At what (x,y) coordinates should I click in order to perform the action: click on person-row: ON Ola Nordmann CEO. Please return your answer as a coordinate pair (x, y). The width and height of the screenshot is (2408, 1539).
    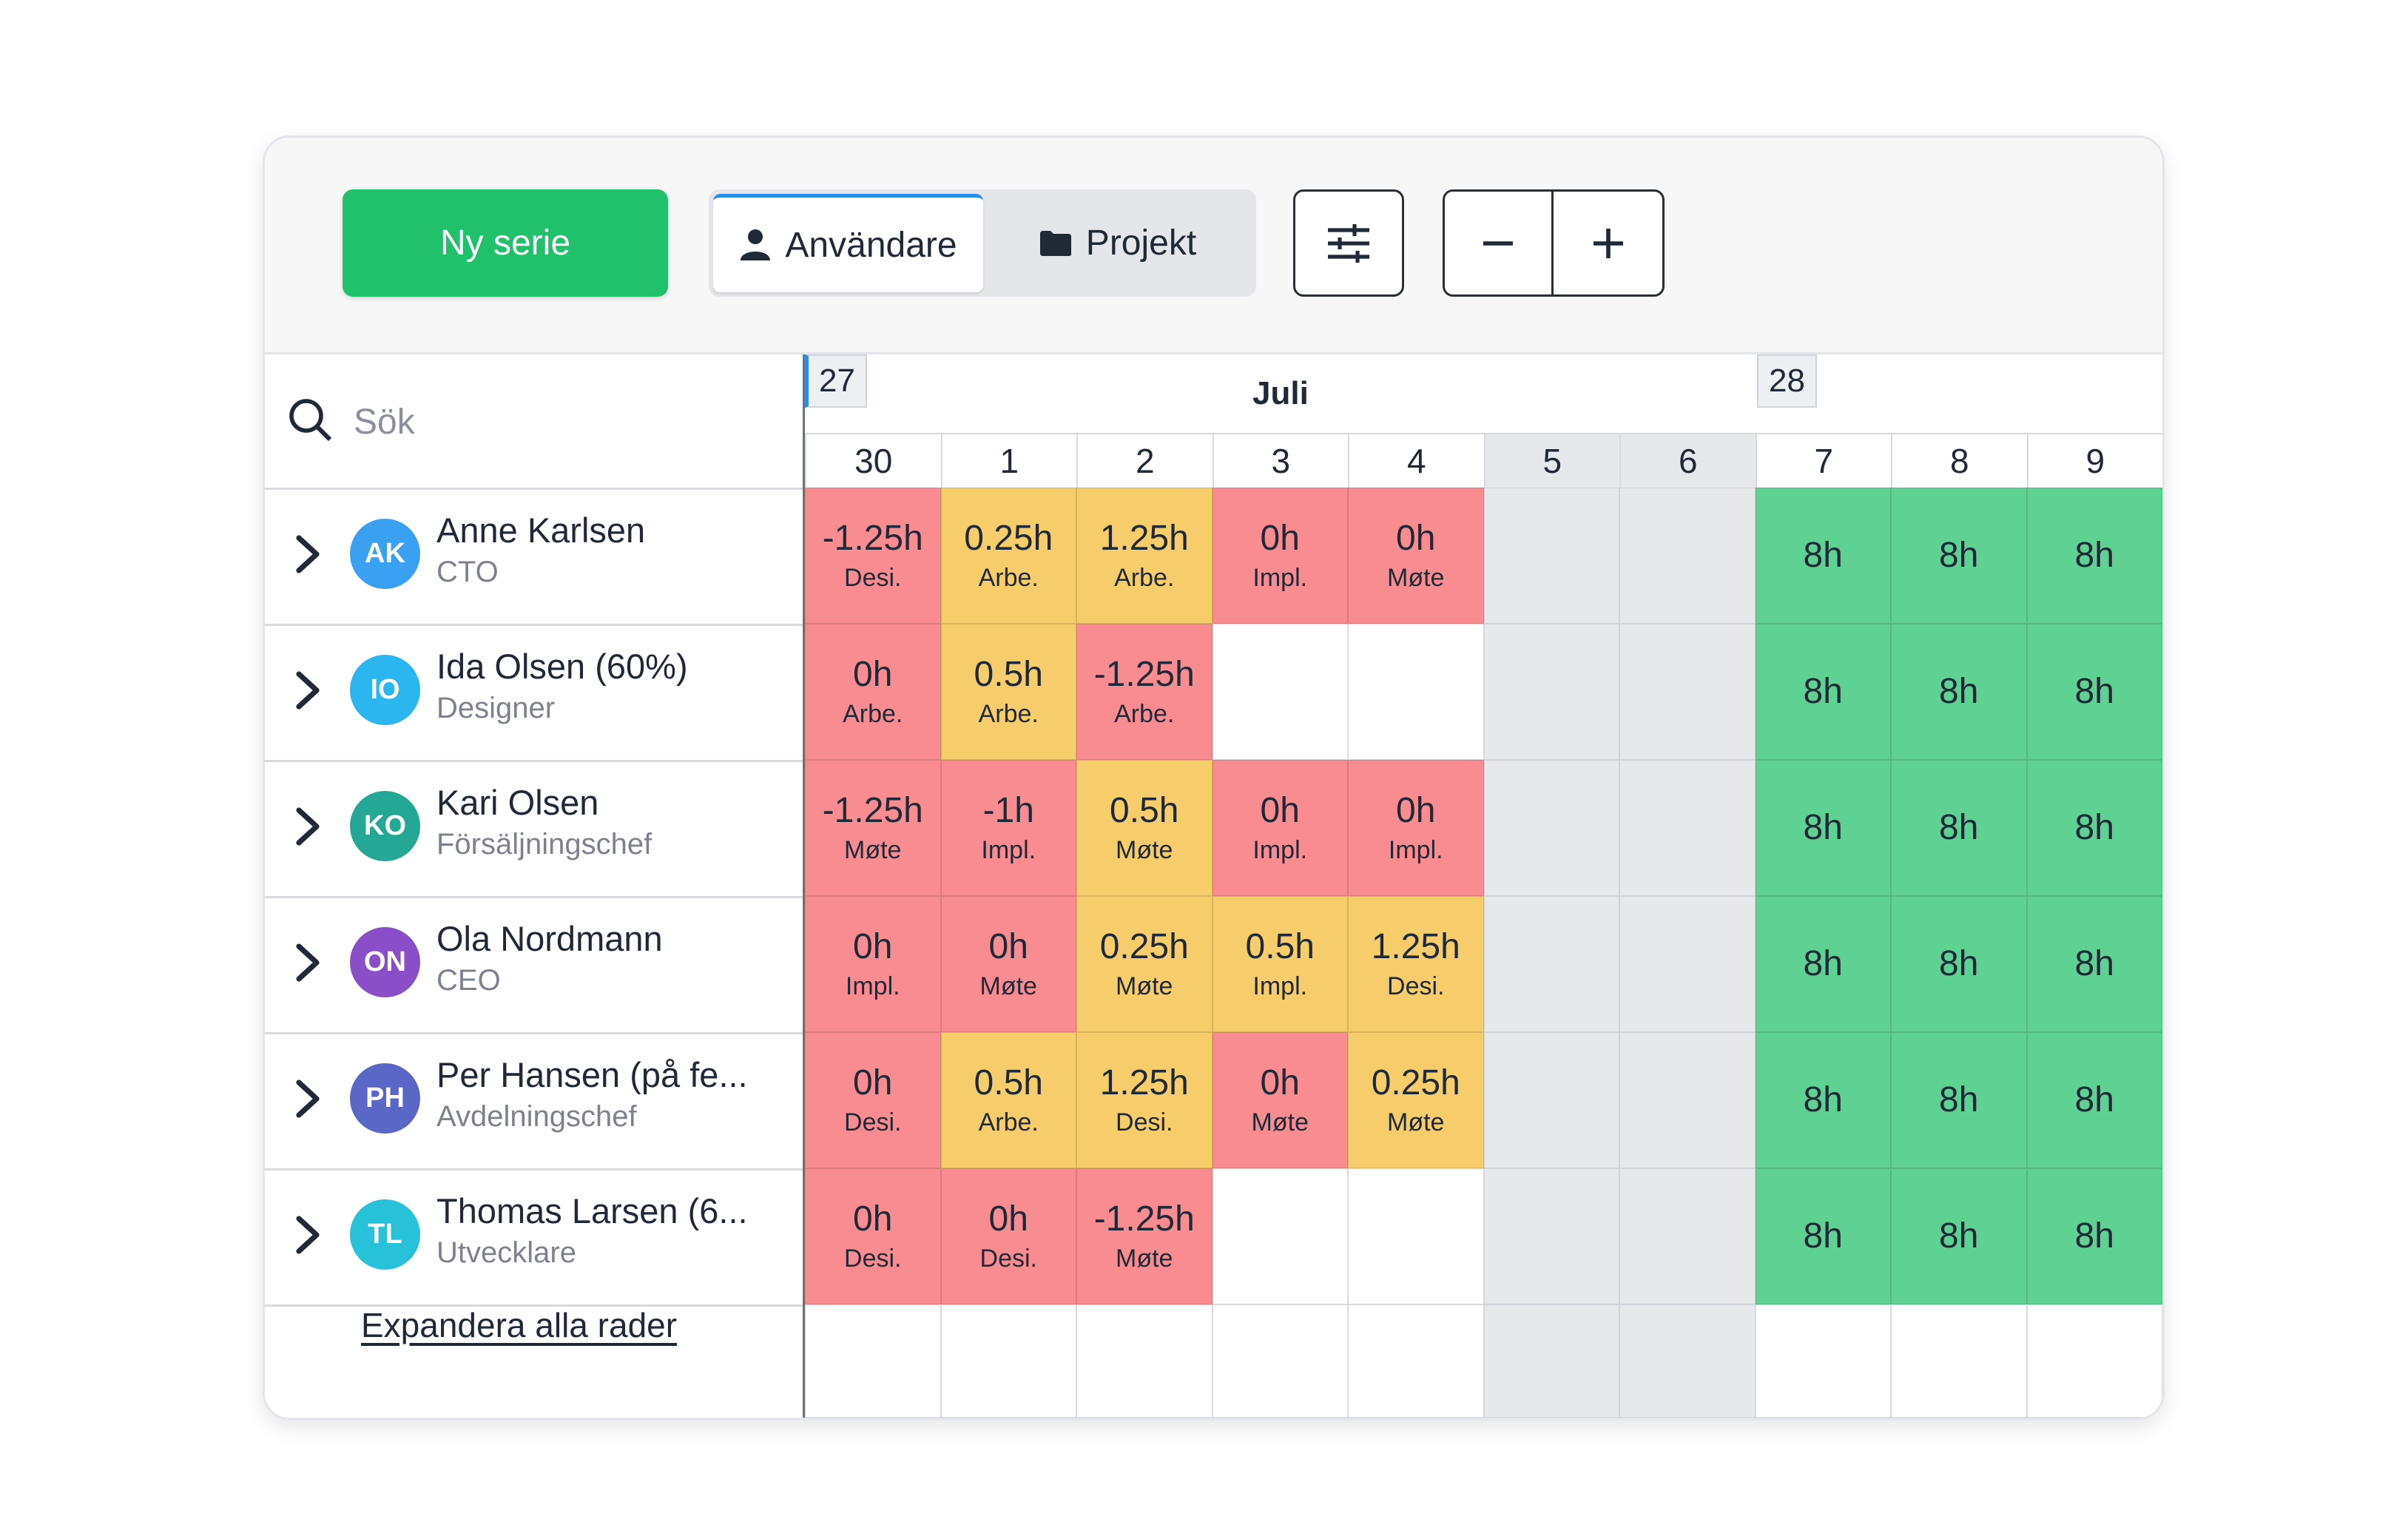
    Looking at the image, I should click on (534, 965).